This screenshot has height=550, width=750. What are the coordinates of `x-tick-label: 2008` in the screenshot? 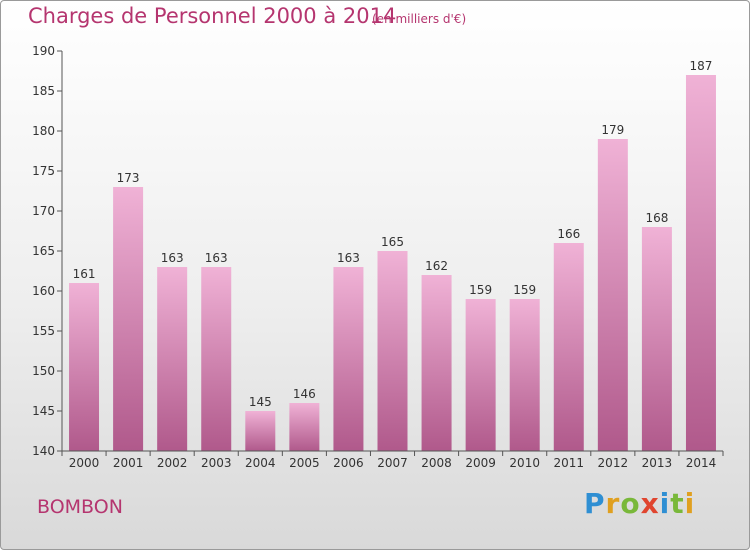 It's located at (436, 463).